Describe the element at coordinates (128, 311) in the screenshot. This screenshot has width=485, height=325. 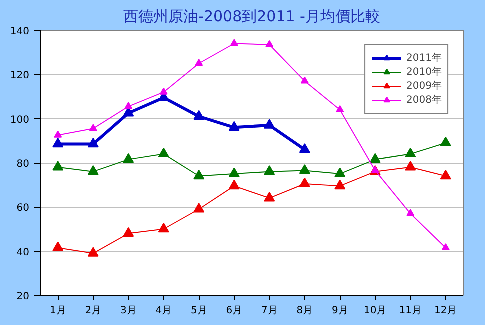
I see `x-tick-label: 3月` at that location.